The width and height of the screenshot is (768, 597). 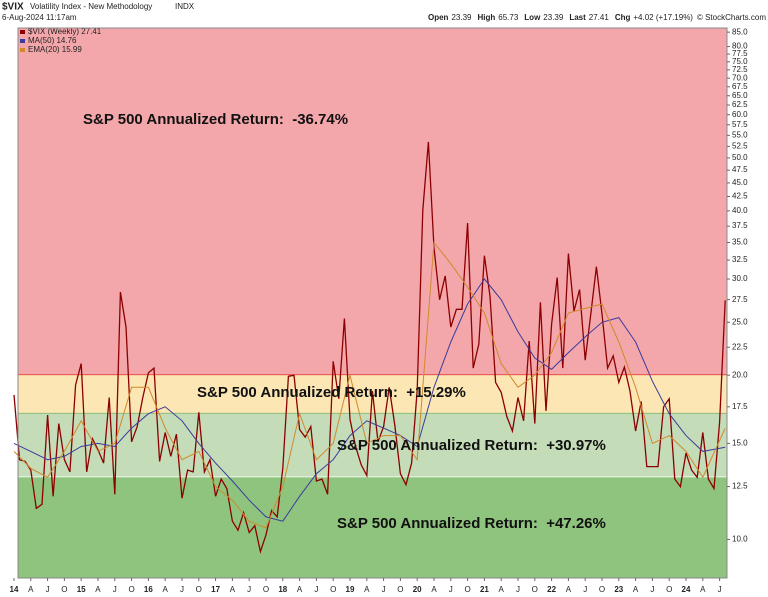 What do you see at coordinates (55, 49) in the screenshot?
I see `legend-label: EMA(20) 15.99` at bounding box center [55, 49].